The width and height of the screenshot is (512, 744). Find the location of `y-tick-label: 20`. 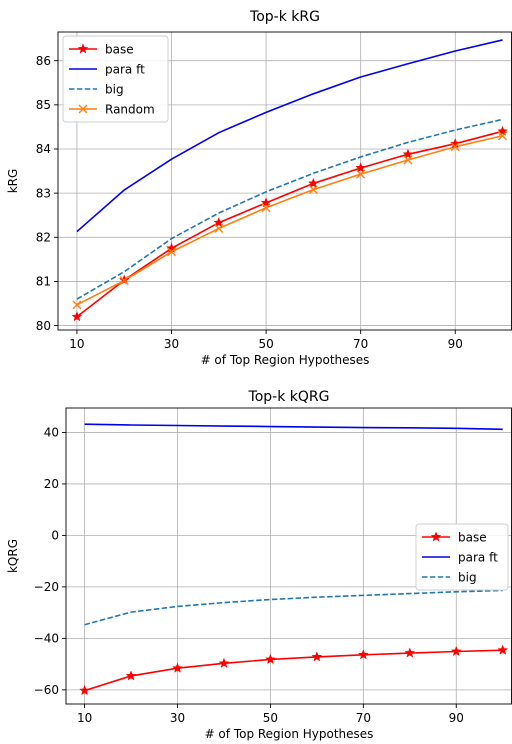

y-tick-label: 20 is located at coordinates (51, 484).